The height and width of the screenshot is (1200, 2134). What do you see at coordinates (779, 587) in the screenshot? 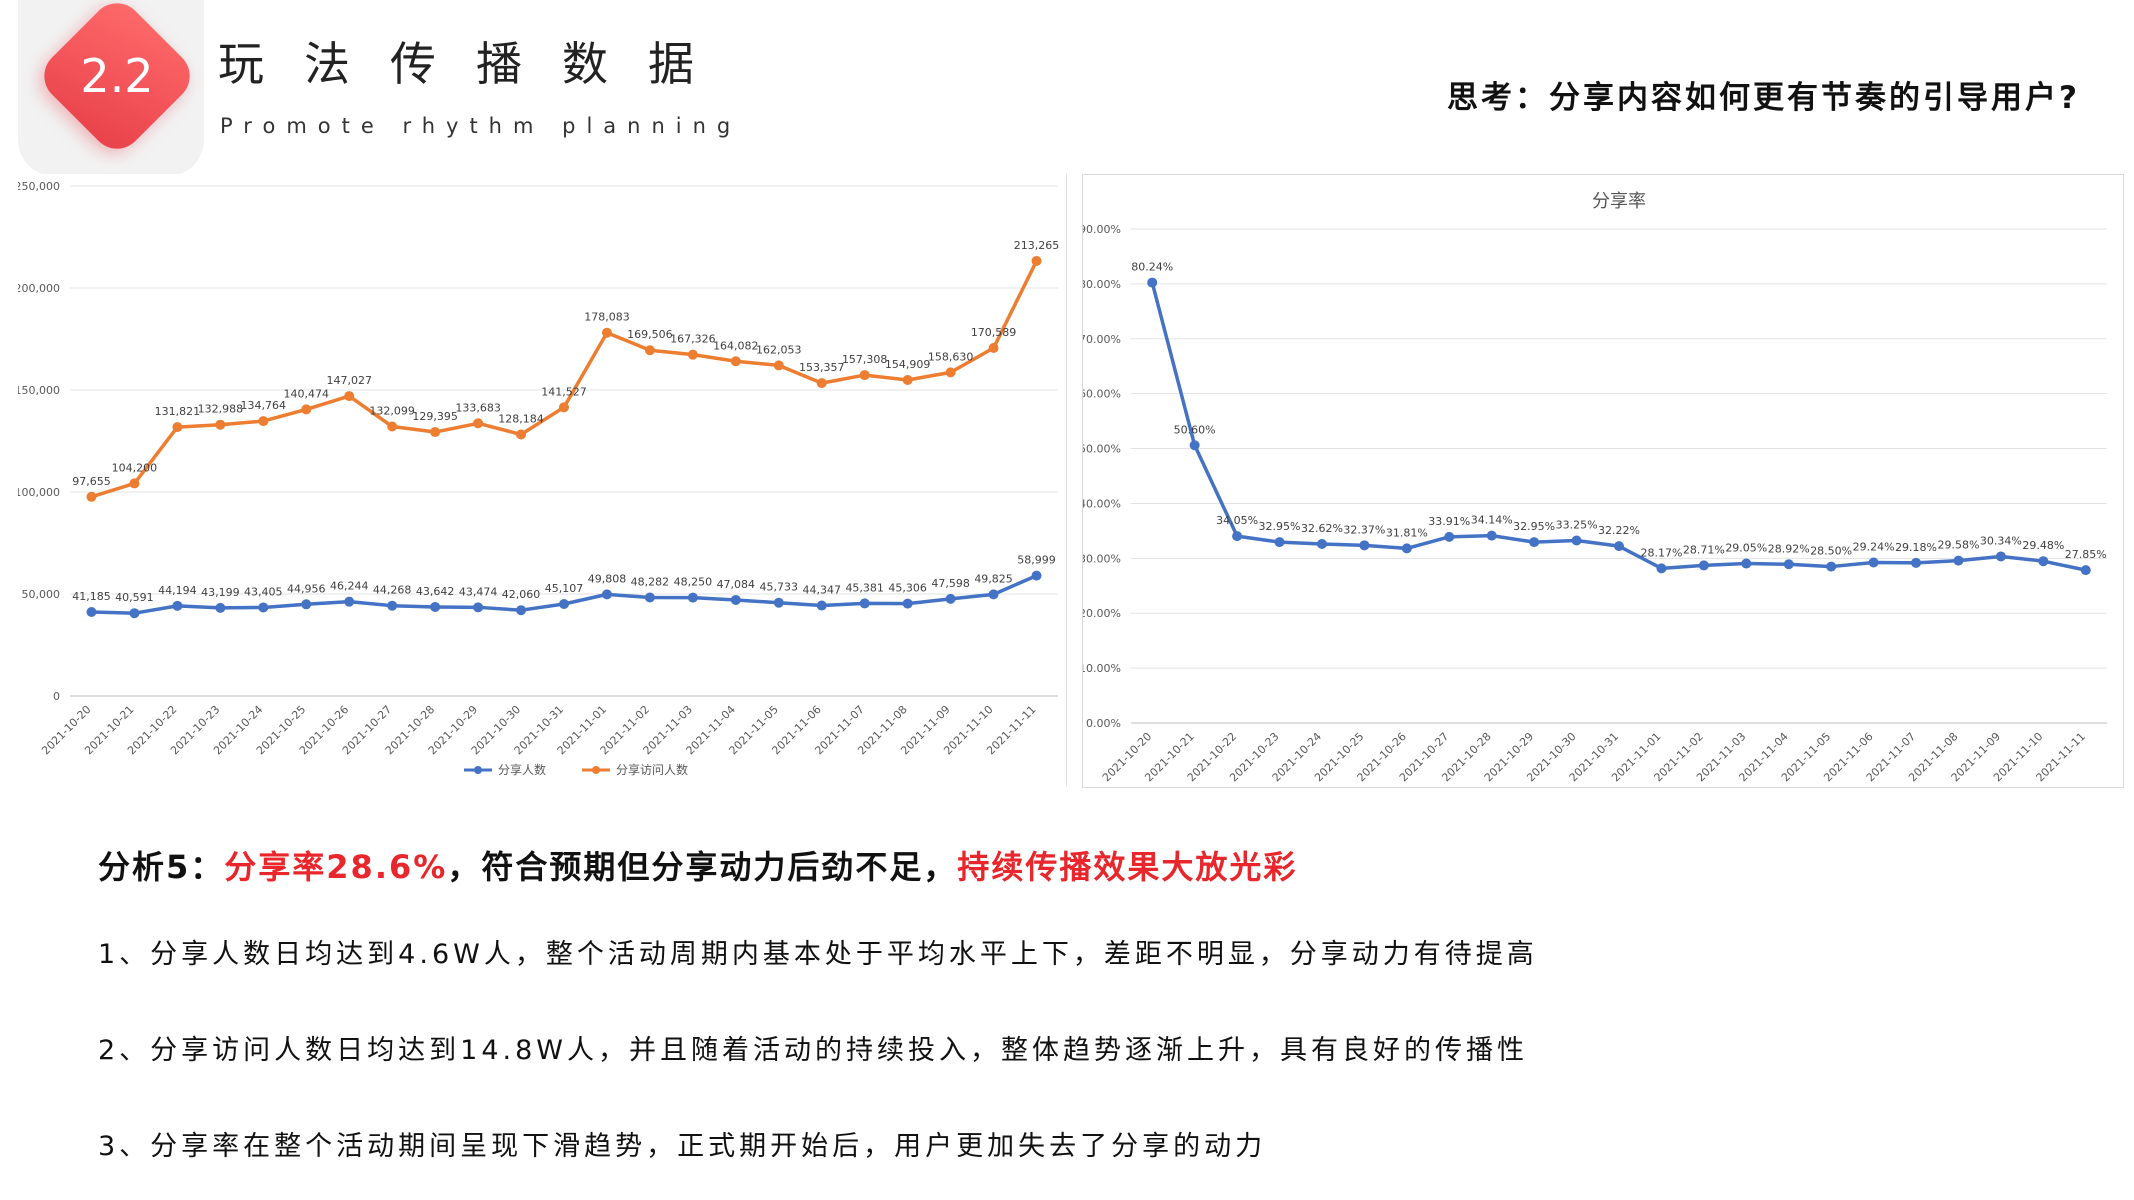
I see `data-label: 45,733` at bounding box center [779, 587].